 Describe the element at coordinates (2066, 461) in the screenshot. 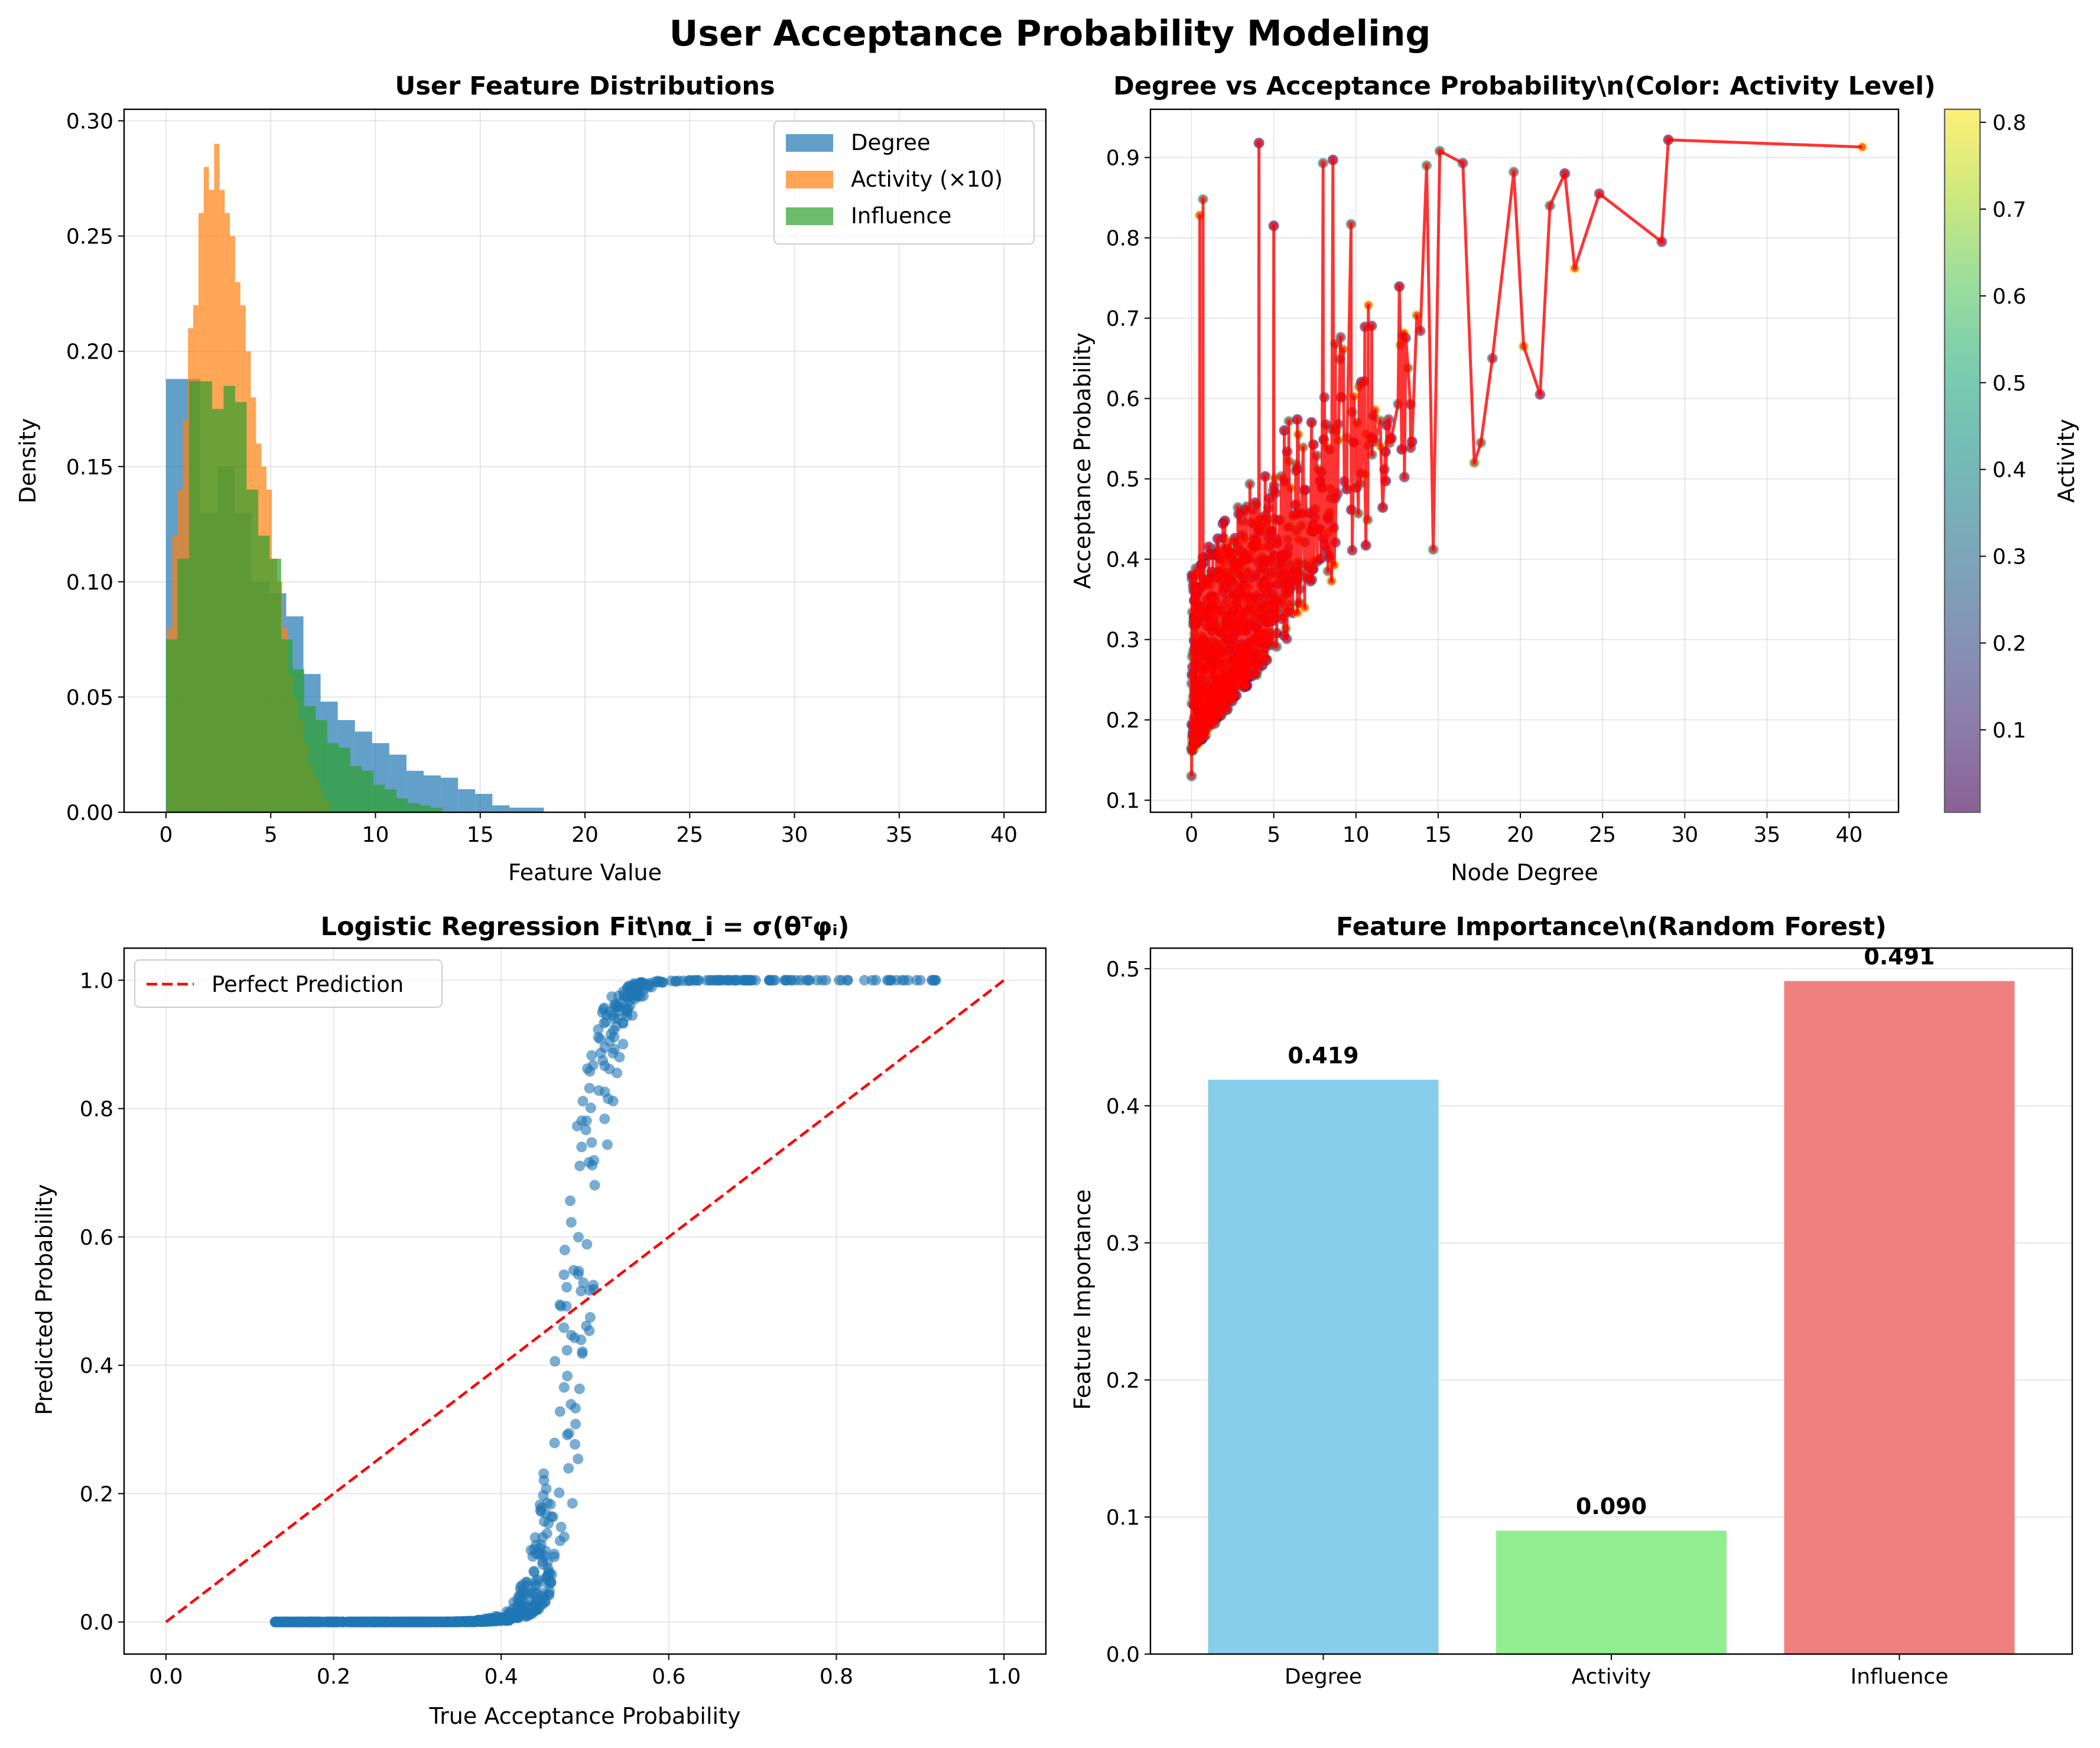

I see `activity-colorbar-label: Activity` at that location.